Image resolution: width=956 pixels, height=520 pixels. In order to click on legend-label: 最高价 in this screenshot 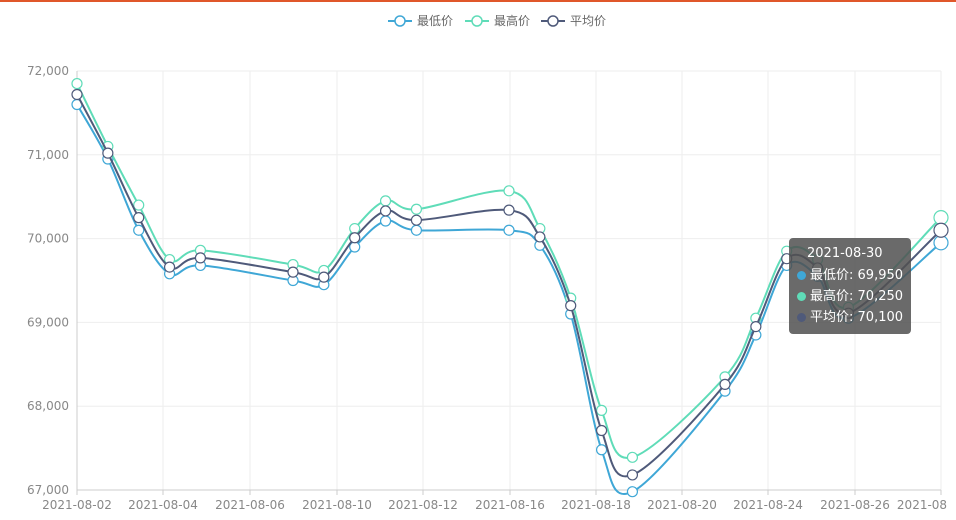, I will do `click(512, 20)`.